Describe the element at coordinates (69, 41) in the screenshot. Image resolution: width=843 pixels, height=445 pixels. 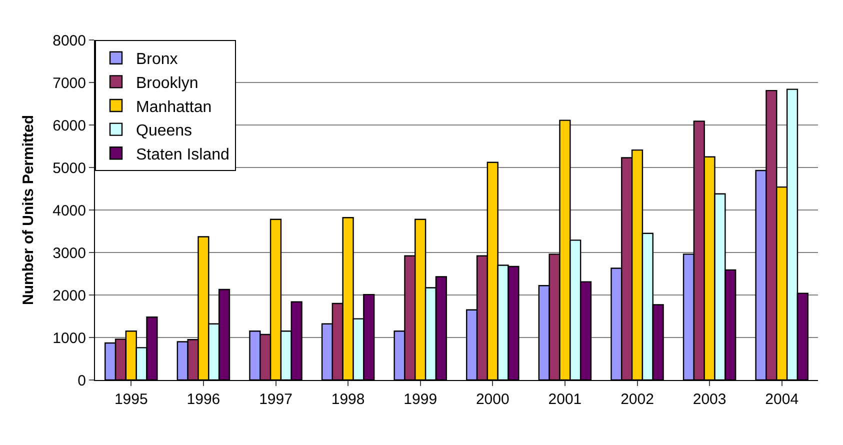
I see `y-tick-label: 8000` at that location.